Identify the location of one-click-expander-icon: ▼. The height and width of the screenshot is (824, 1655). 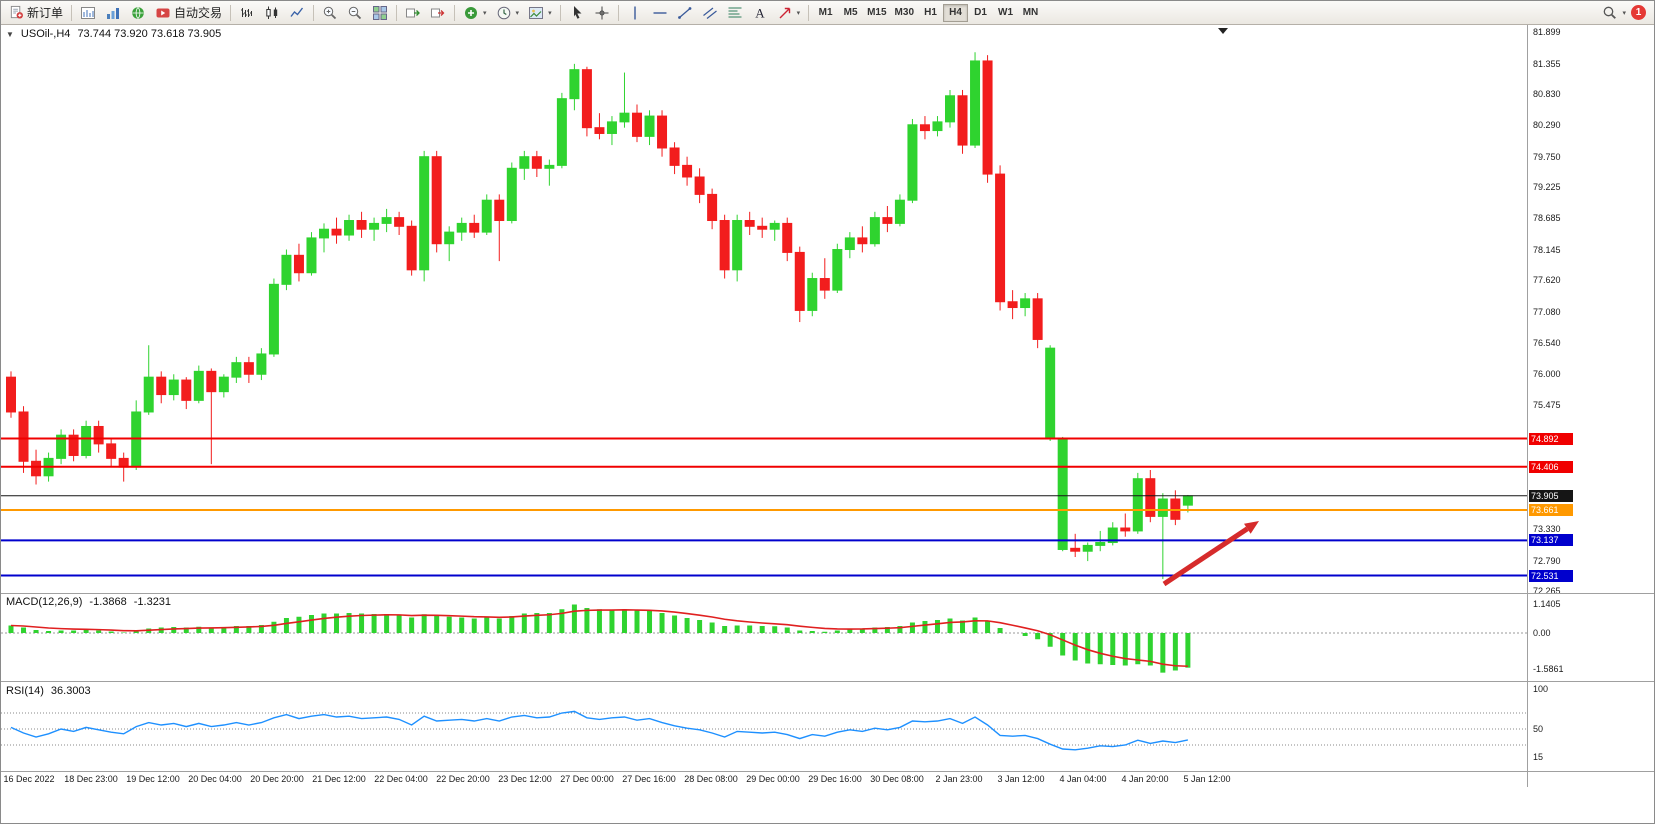
(10, 34).